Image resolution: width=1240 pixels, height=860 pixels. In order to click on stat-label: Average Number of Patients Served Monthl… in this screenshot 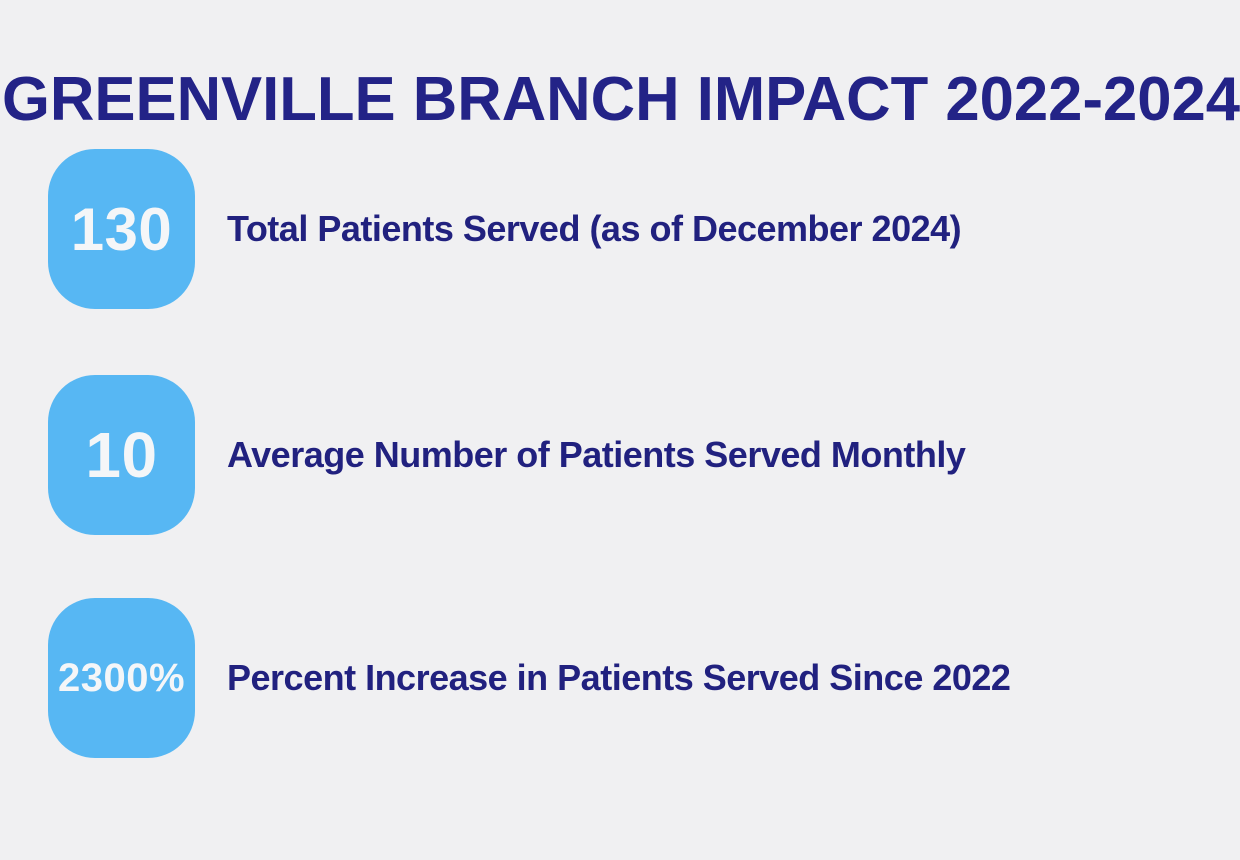, I will do `click(596, 454)`.